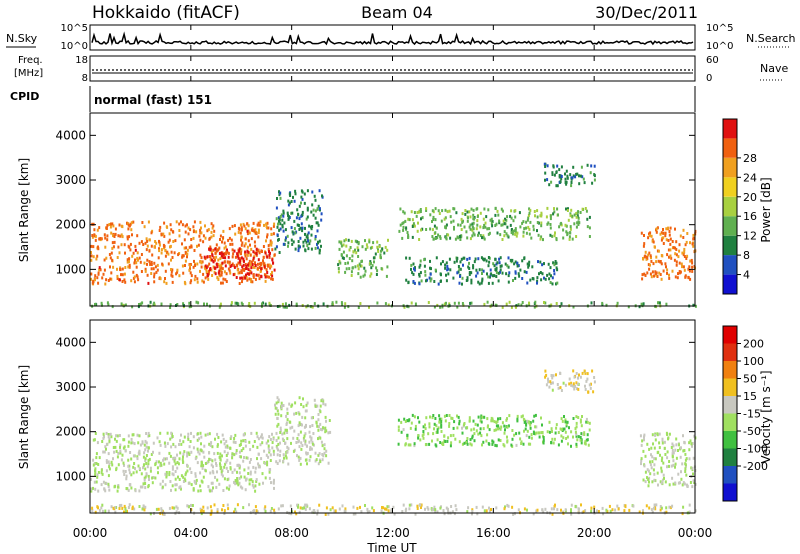 Image resolution: width=800 pixels, height=554 pixels. I want to click on x-tick-label: 16:00, so click(493, 533).